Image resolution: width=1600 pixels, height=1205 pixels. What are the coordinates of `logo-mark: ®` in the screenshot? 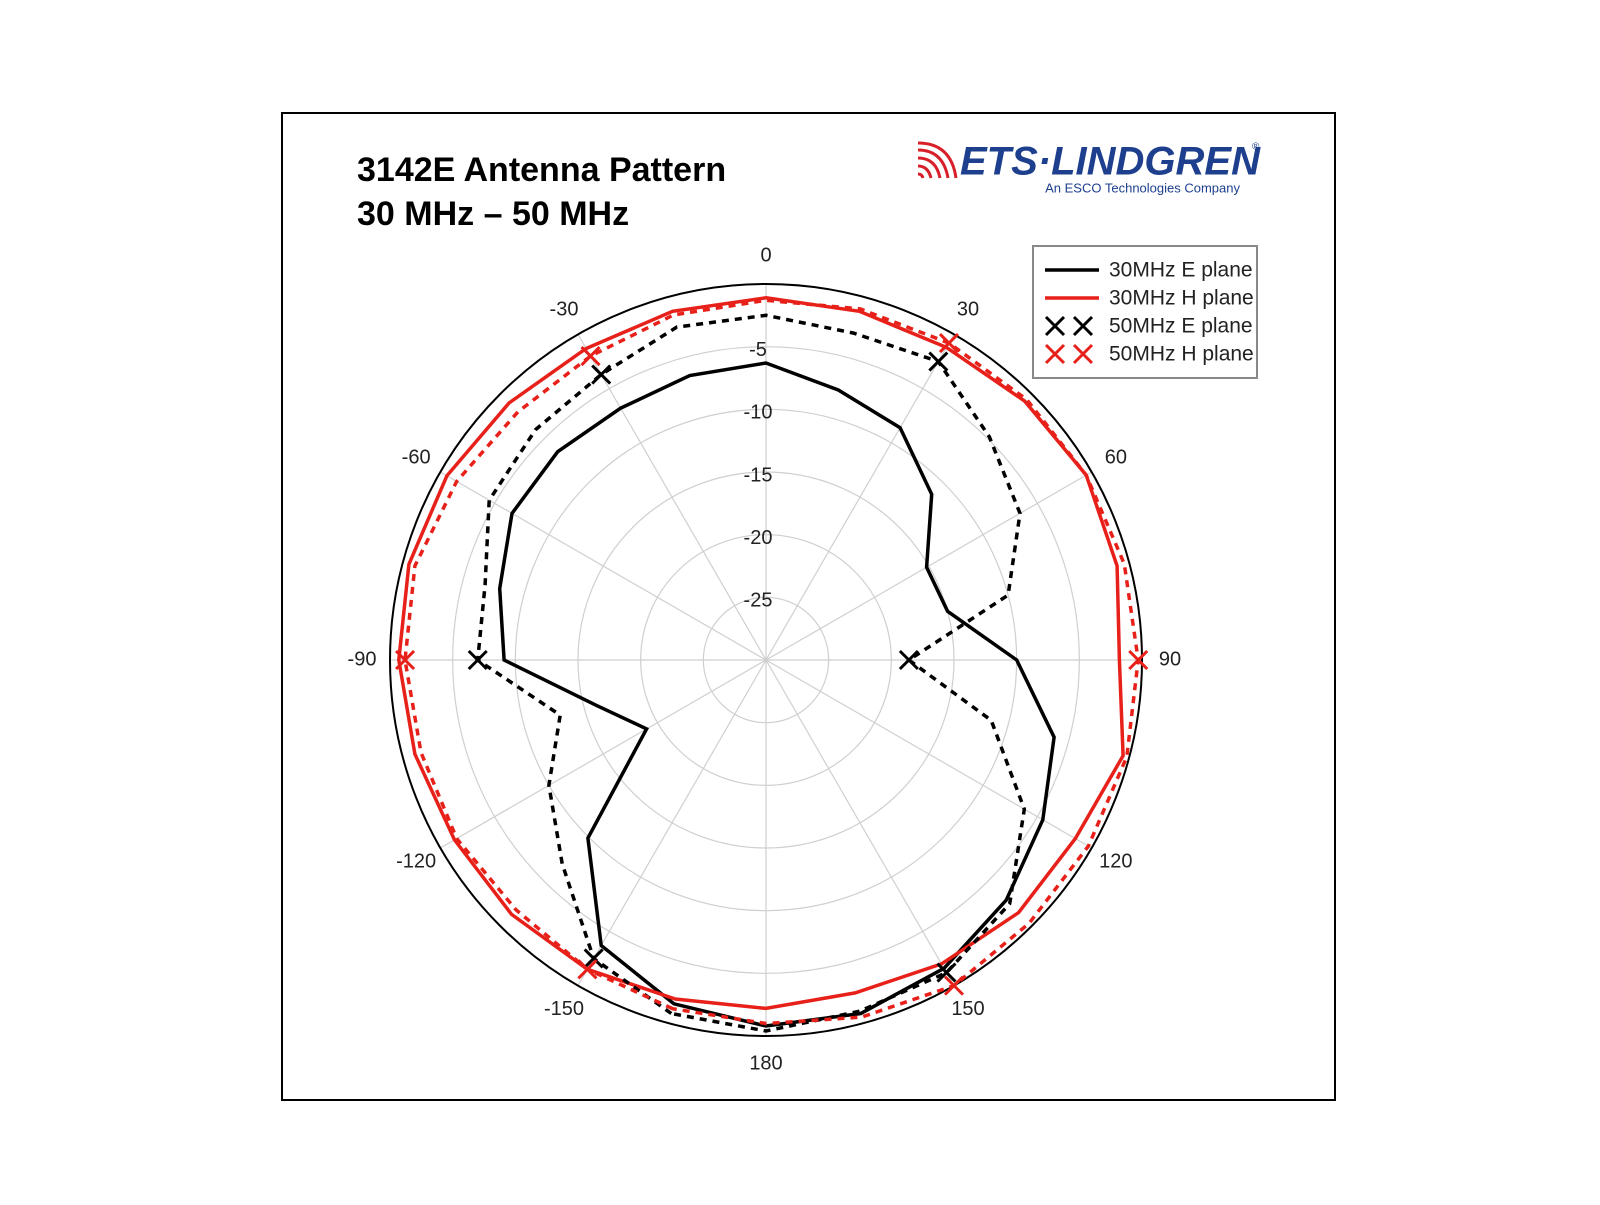 It's located at (1256, 147).